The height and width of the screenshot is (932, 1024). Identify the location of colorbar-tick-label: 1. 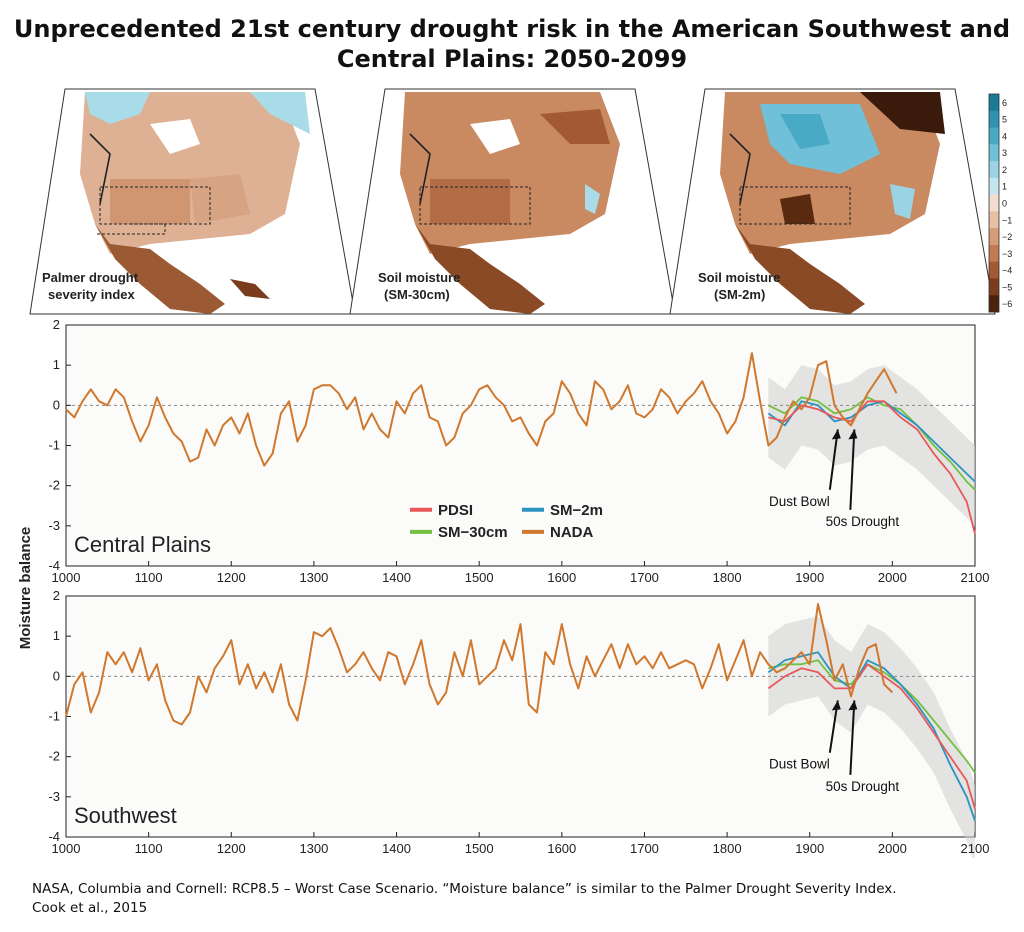
(1004, 187).